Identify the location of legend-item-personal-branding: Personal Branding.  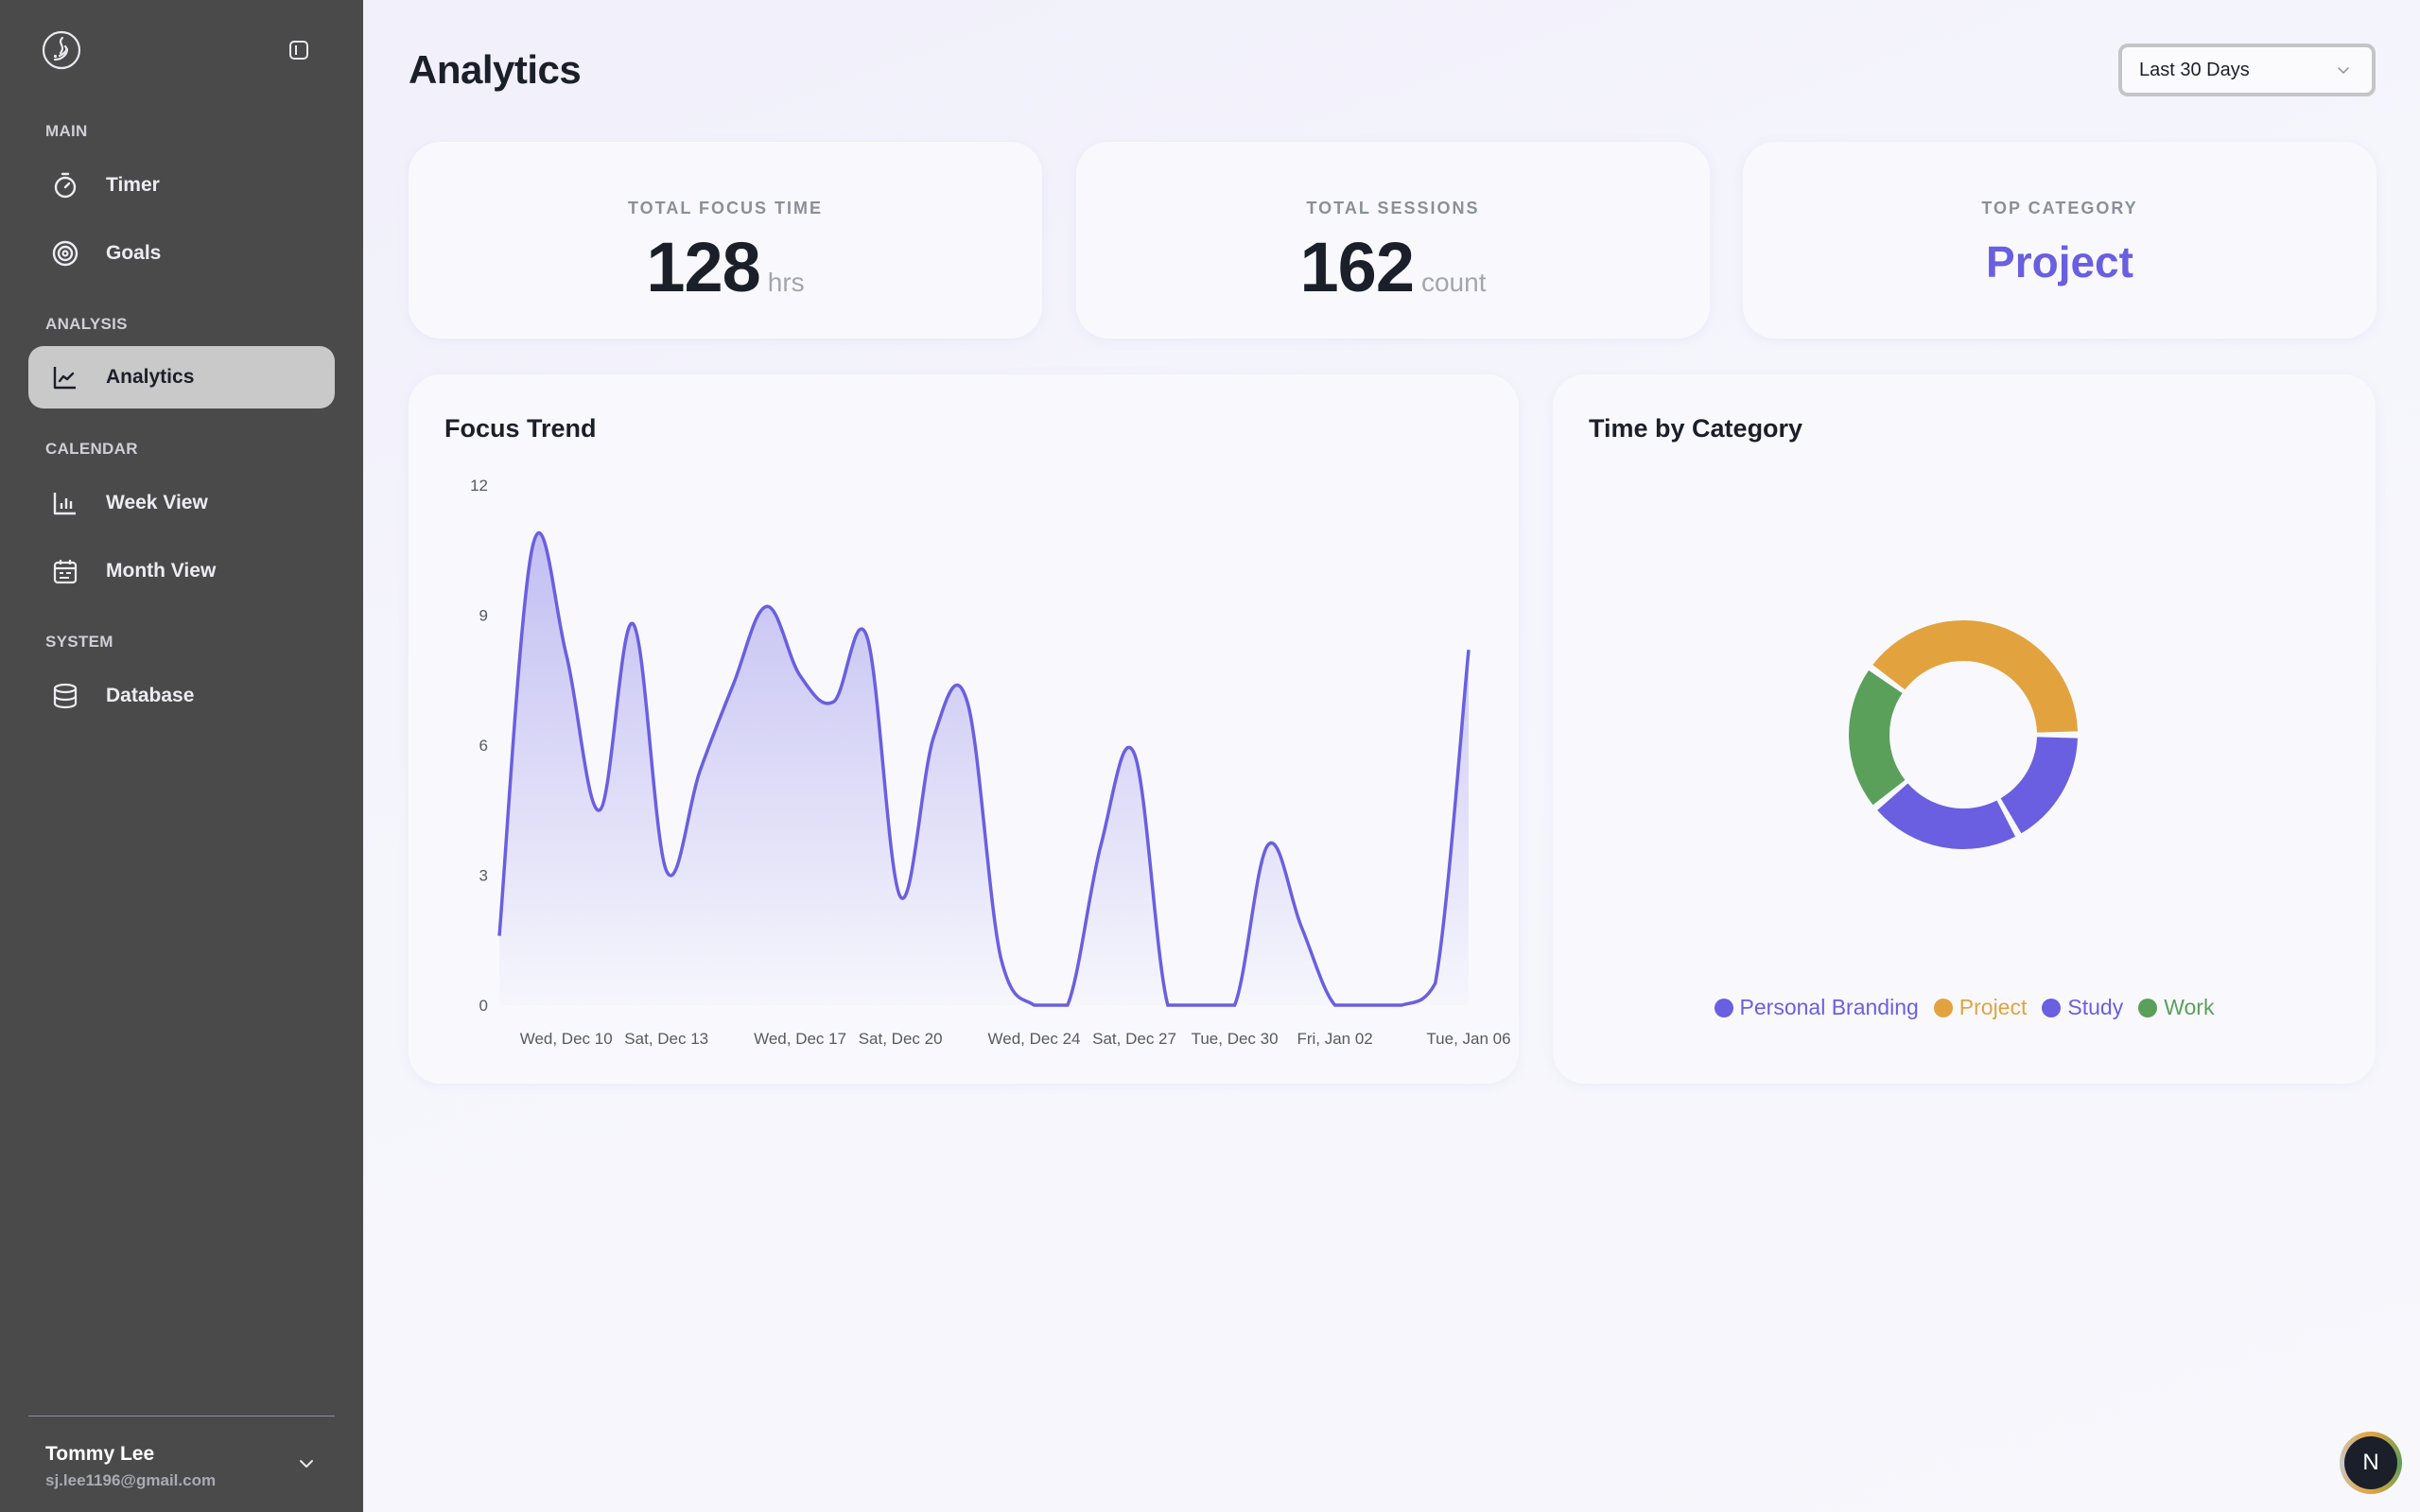
(1817, 1007).